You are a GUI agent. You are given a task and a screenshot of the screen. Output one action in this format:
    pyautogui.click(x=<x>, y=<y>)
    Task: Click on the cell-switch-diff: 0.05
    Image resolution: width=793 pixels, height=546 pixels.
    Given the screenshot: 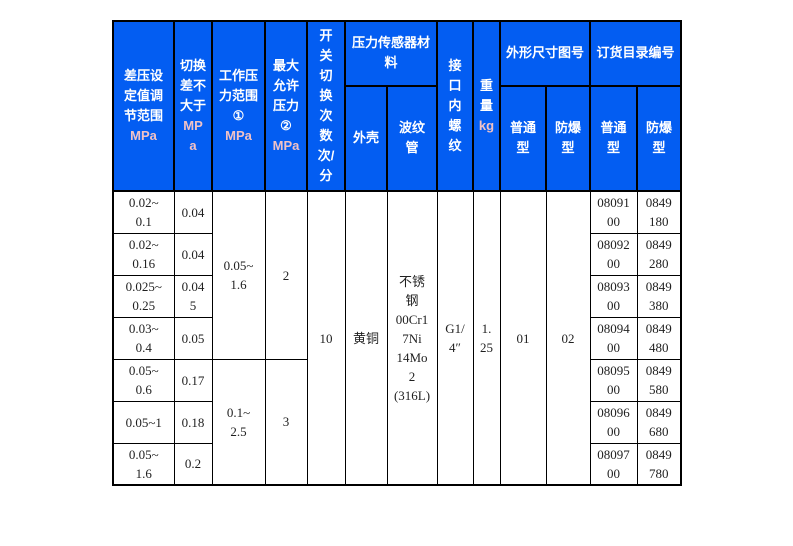 What is the action you would take?
    pyautogui.click(x=193, y=338)
    